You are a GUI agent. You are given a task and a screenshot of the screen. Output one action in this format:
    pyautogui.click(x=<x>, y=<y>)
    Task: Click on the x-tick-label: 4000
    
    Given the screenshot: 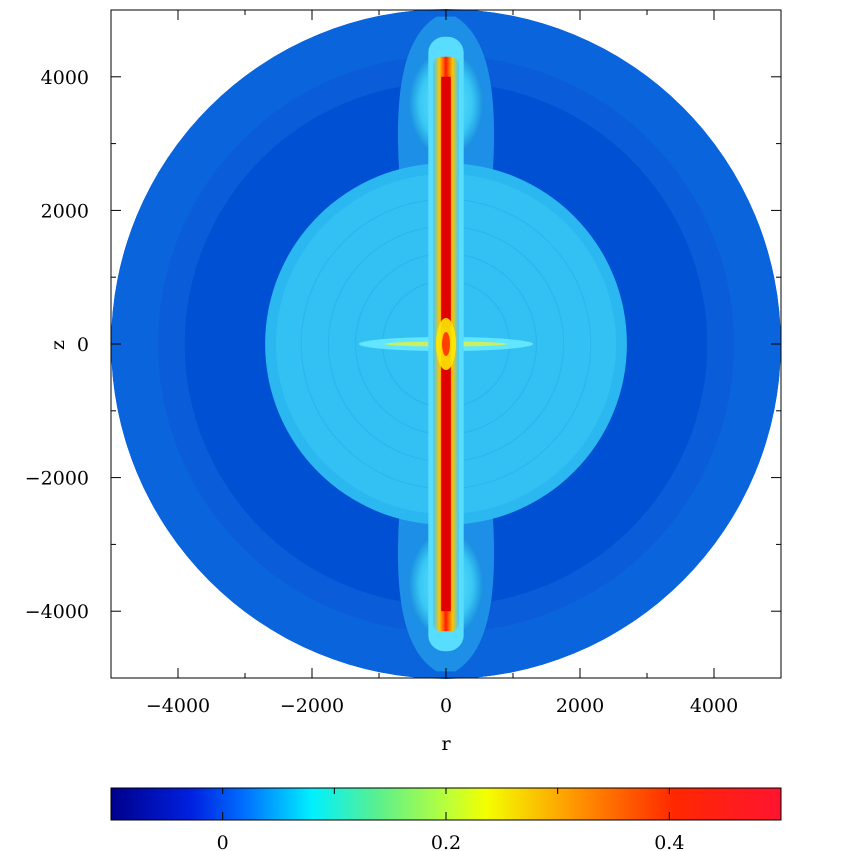 What is the action you would take?
    pyautogui.click(x=714, y=706)
    